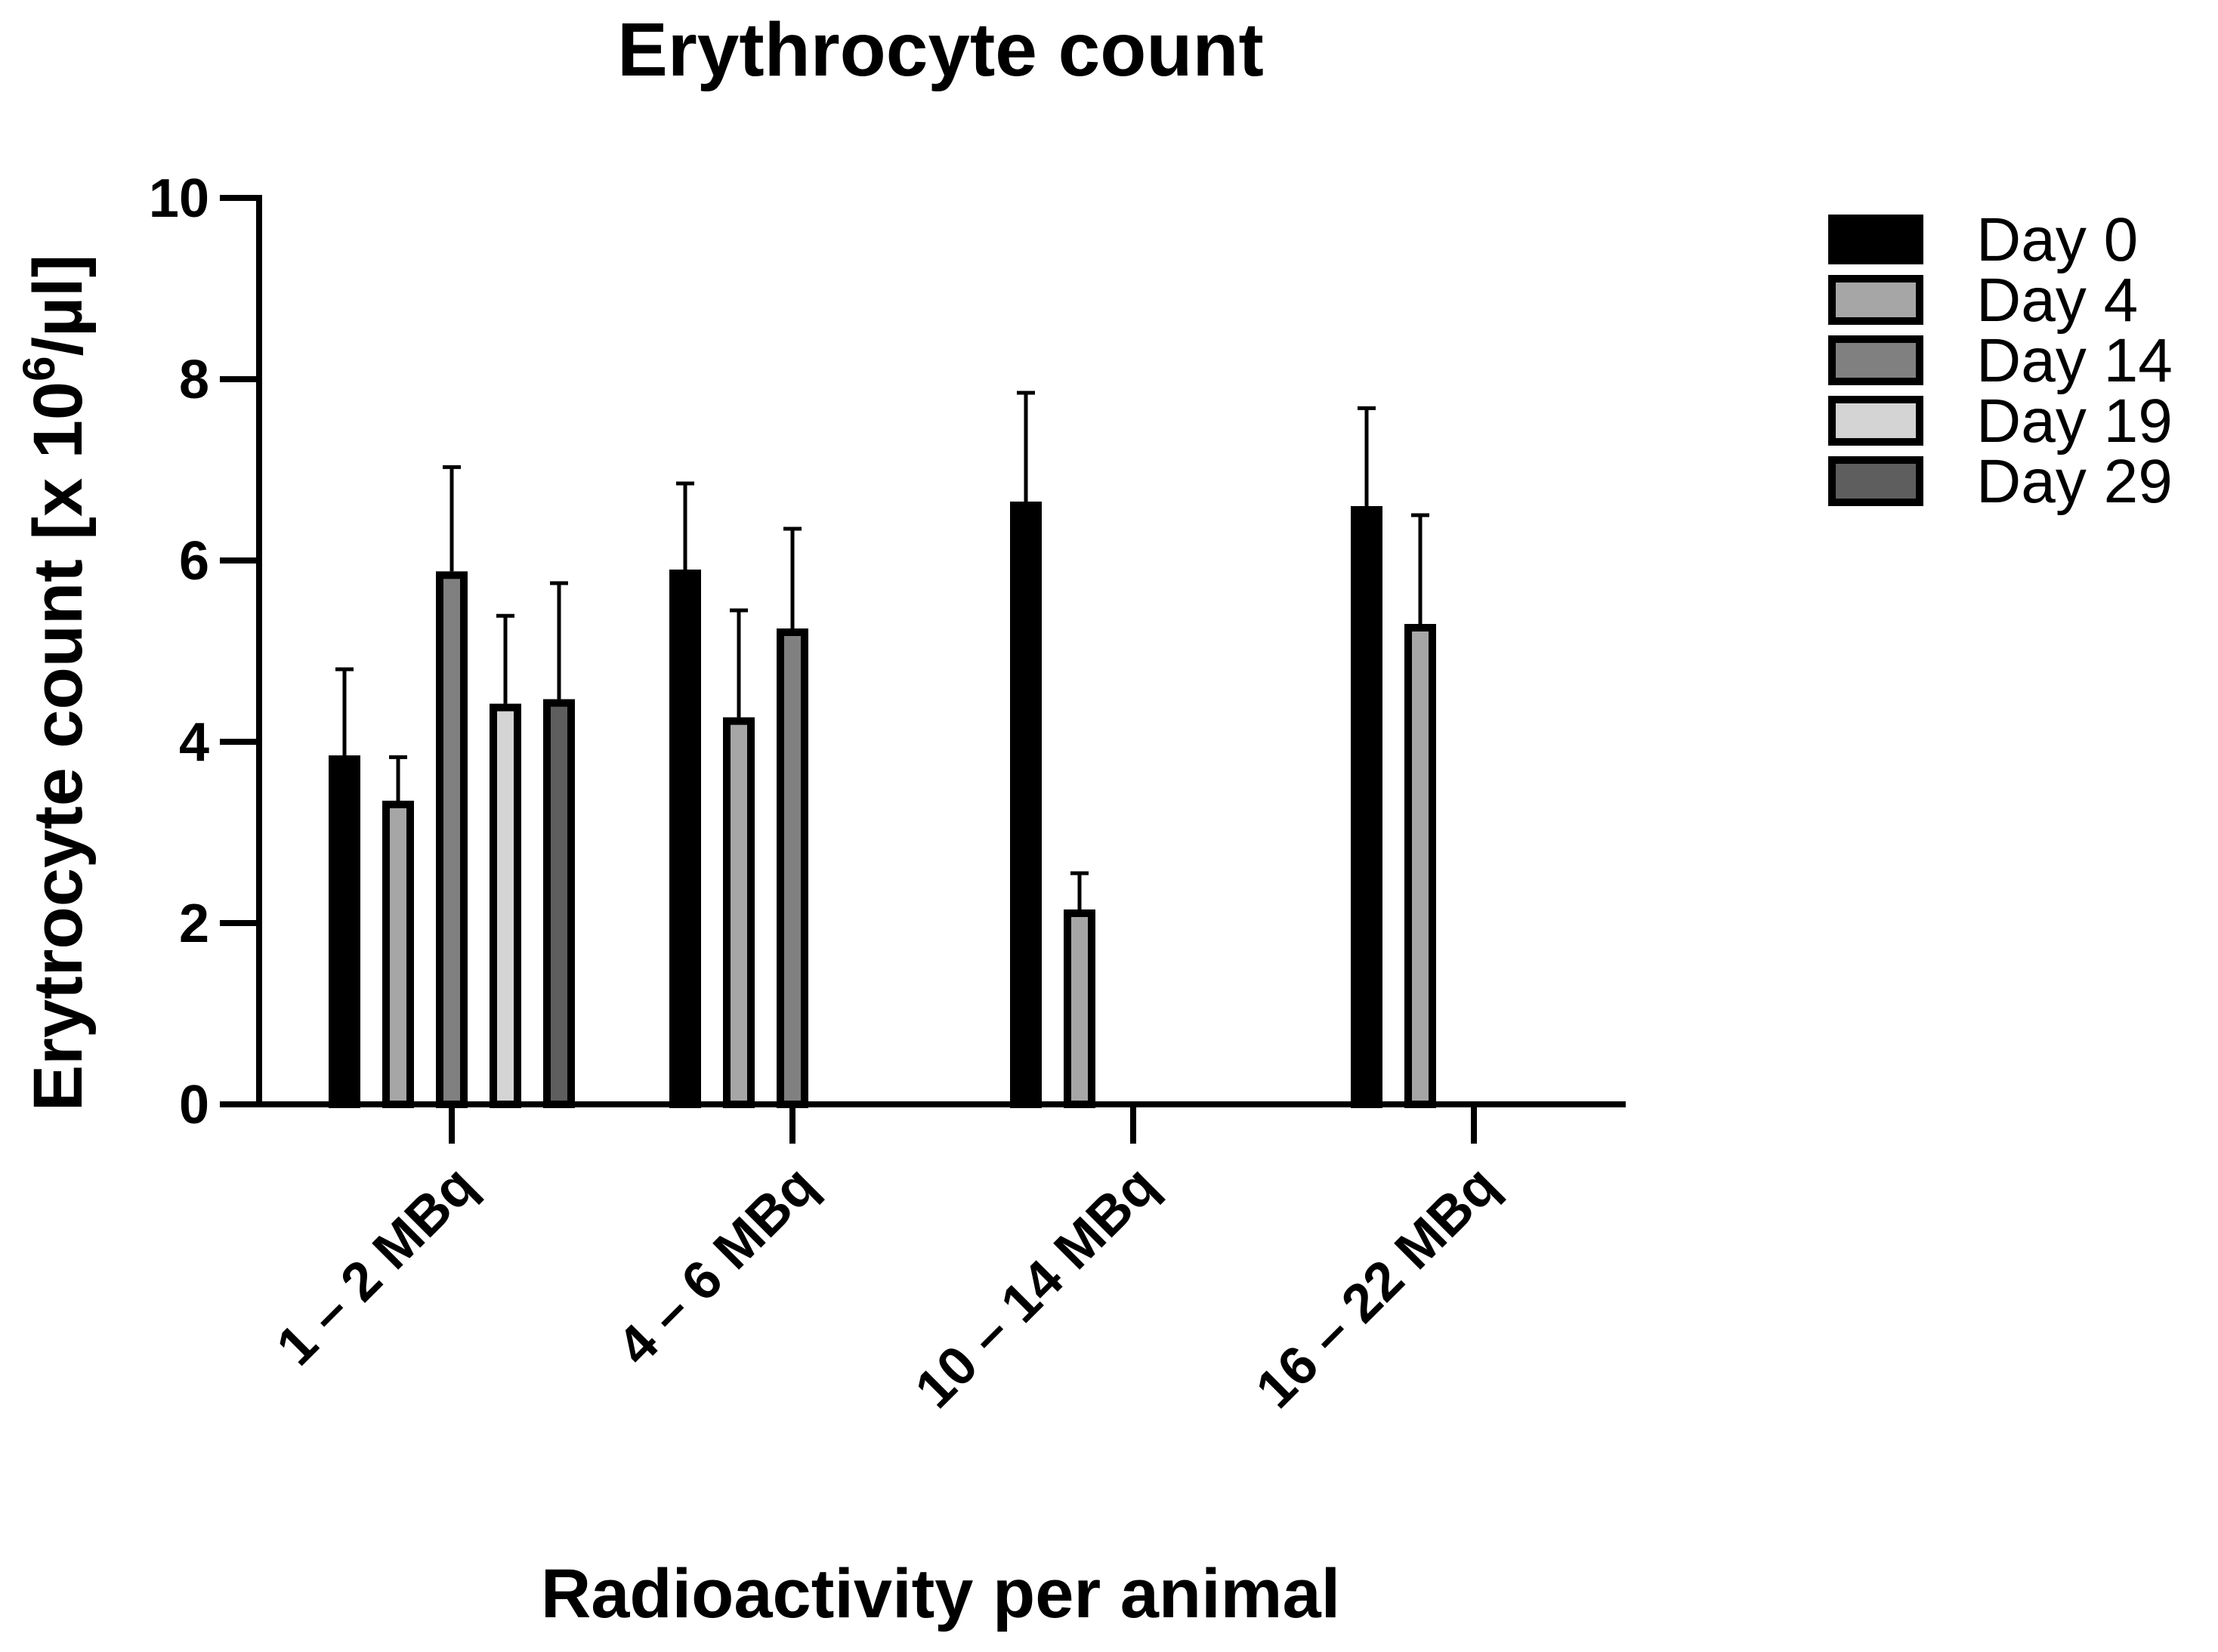 The height and width of the screenshot is (1652, 2218). Describe the element at coordinates (194, 742) in the screenshot. I see `y-tick-label: 4` at that location.